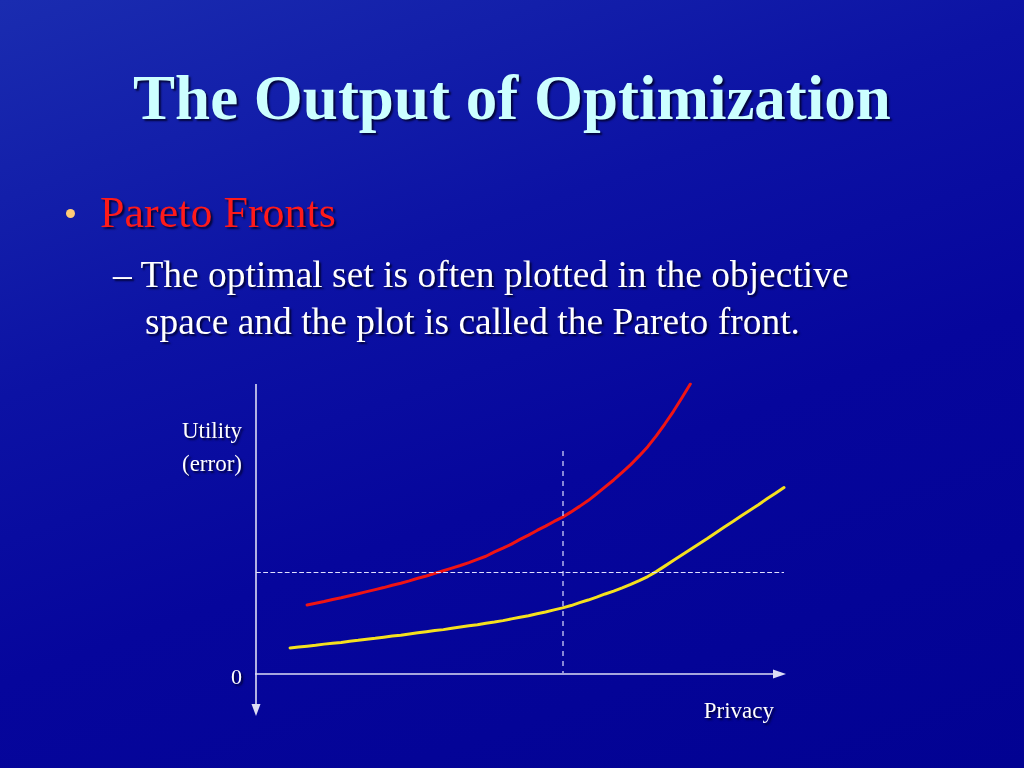 The height and width of the screenshot is (768, 1024). Describe the element at coordinates (738, 711) in the screenshot. I see `x-axis-title: Privacy` at that location.